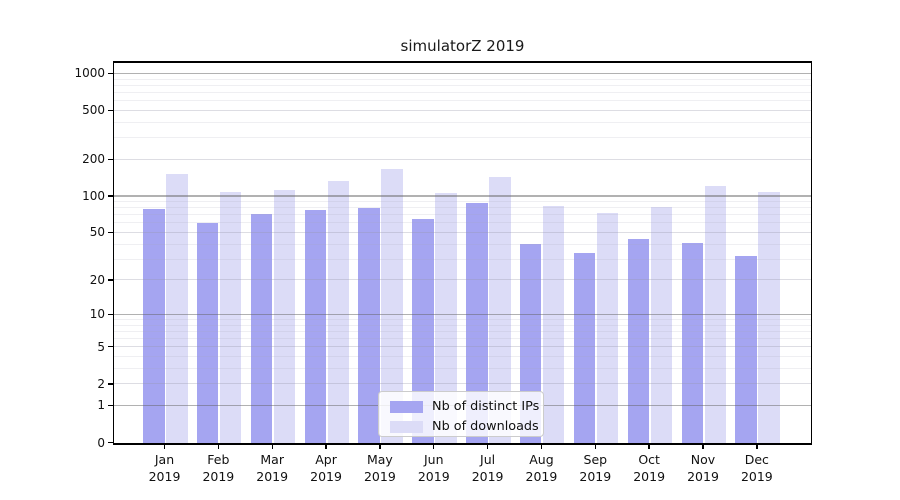  I want to click on legend-swatch-distinct-ips, so click(406, 406).